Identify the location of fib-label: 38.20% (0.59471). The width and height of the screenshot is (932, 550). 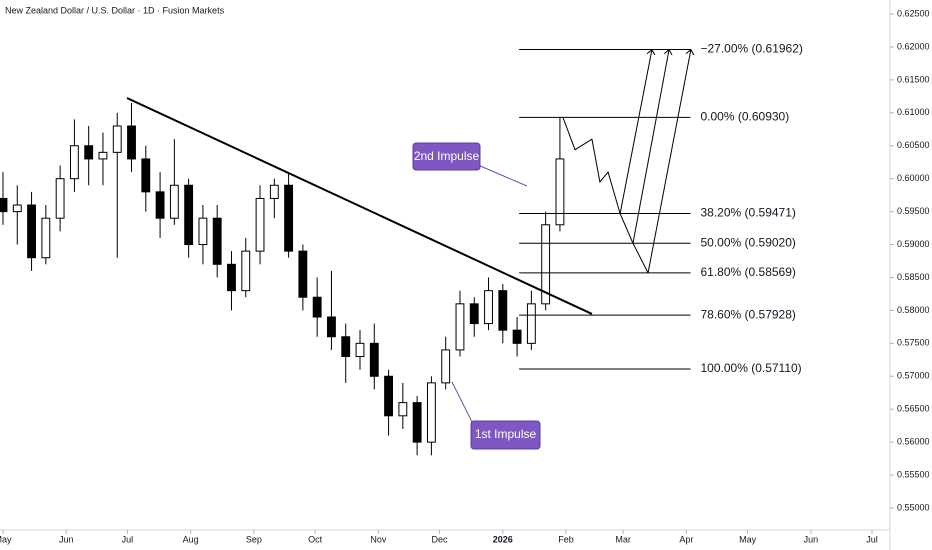
(747, 213).